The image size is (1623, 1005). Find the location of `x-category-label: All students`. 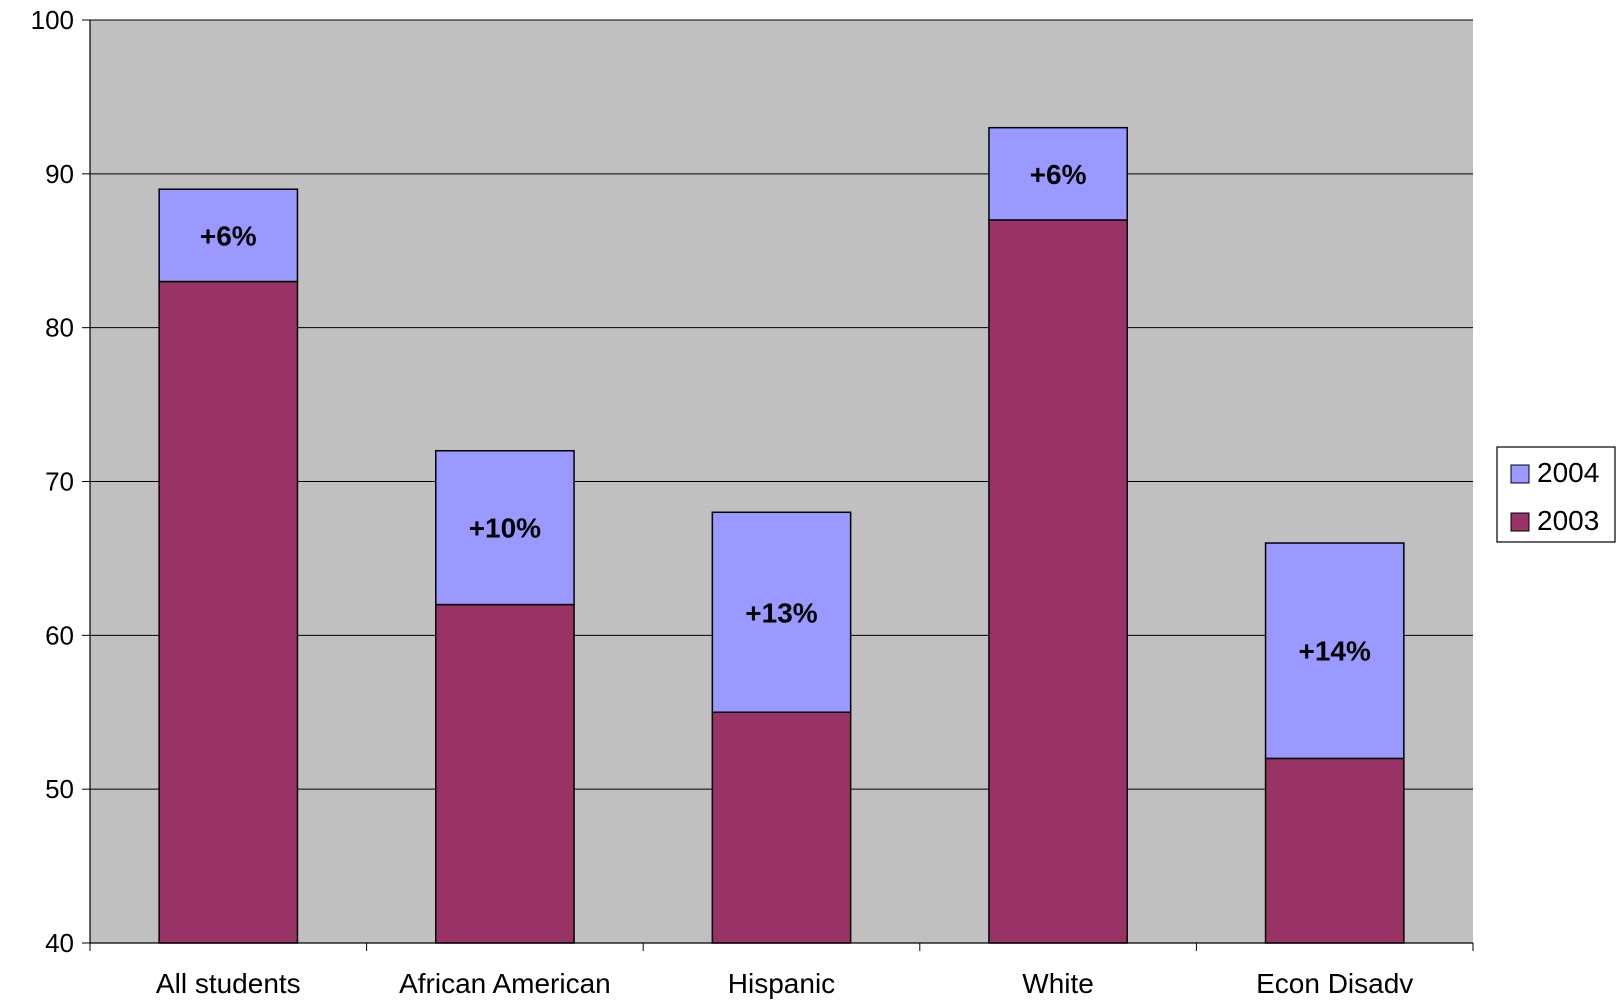

x-category-label: All students is located at coordinates (228, 983).